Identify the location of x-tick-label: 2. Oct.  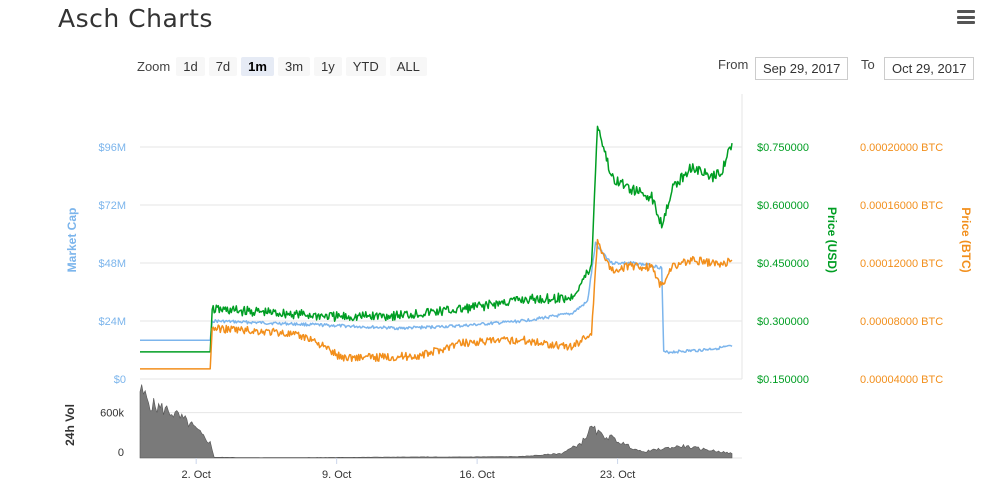
(196, 475).